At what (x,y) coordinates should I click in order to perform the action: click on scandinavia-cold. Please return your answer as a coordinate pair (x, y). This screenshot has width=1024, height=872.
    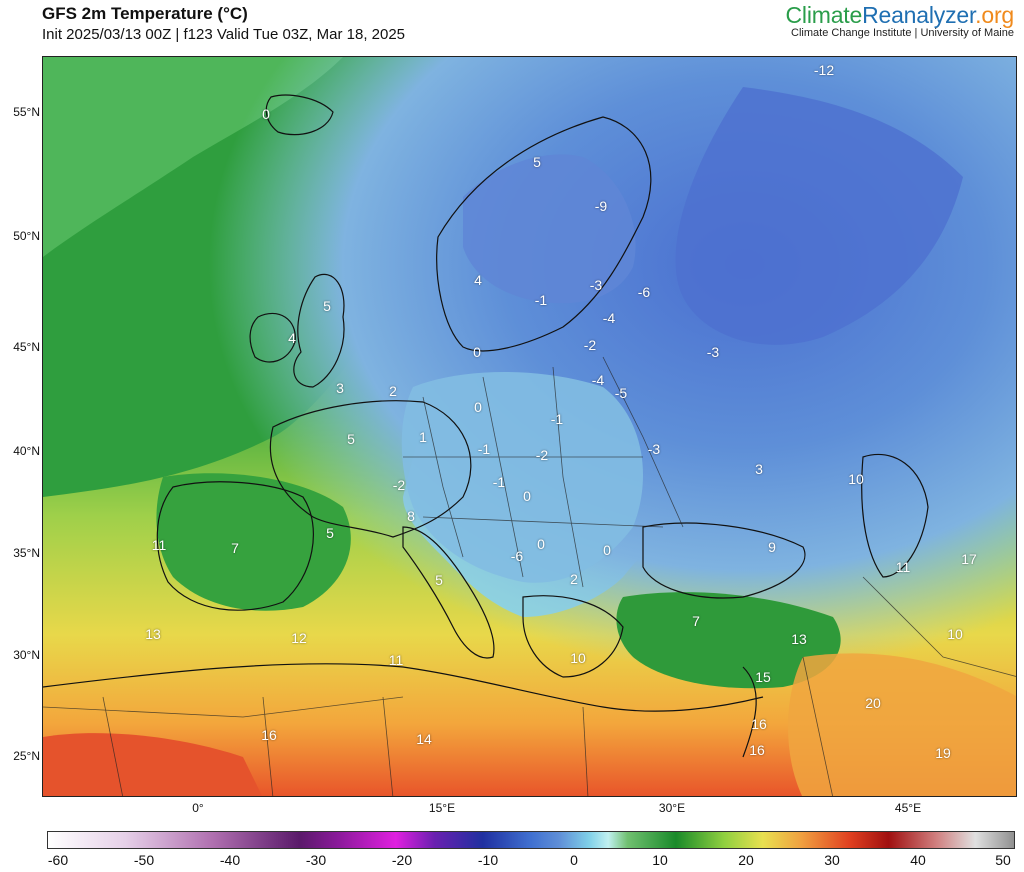
    Looking at the image, I should click on (549, 229).